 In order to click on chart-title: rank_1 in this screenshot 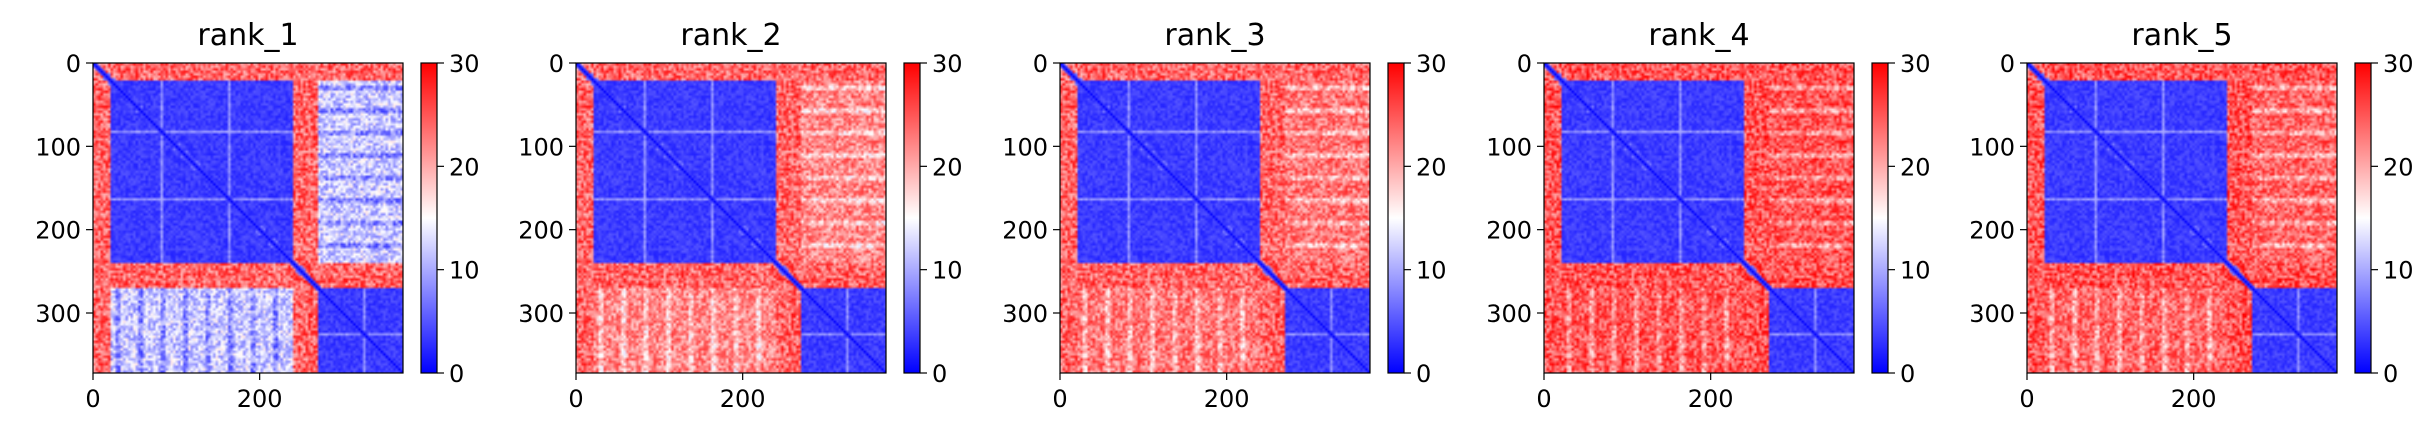, I will do `click(247, 35)`.